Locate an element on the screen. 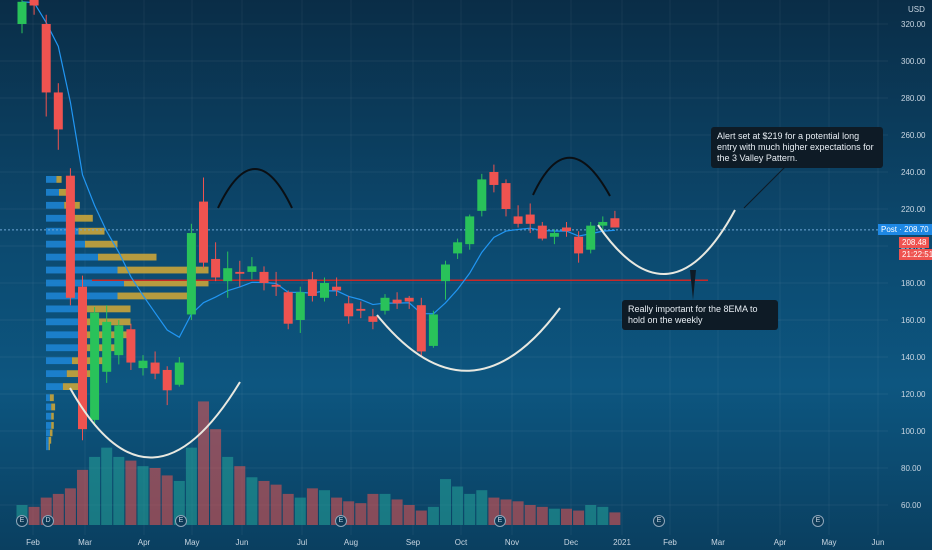  currency-label: USD is located at coordinates (916, 9).